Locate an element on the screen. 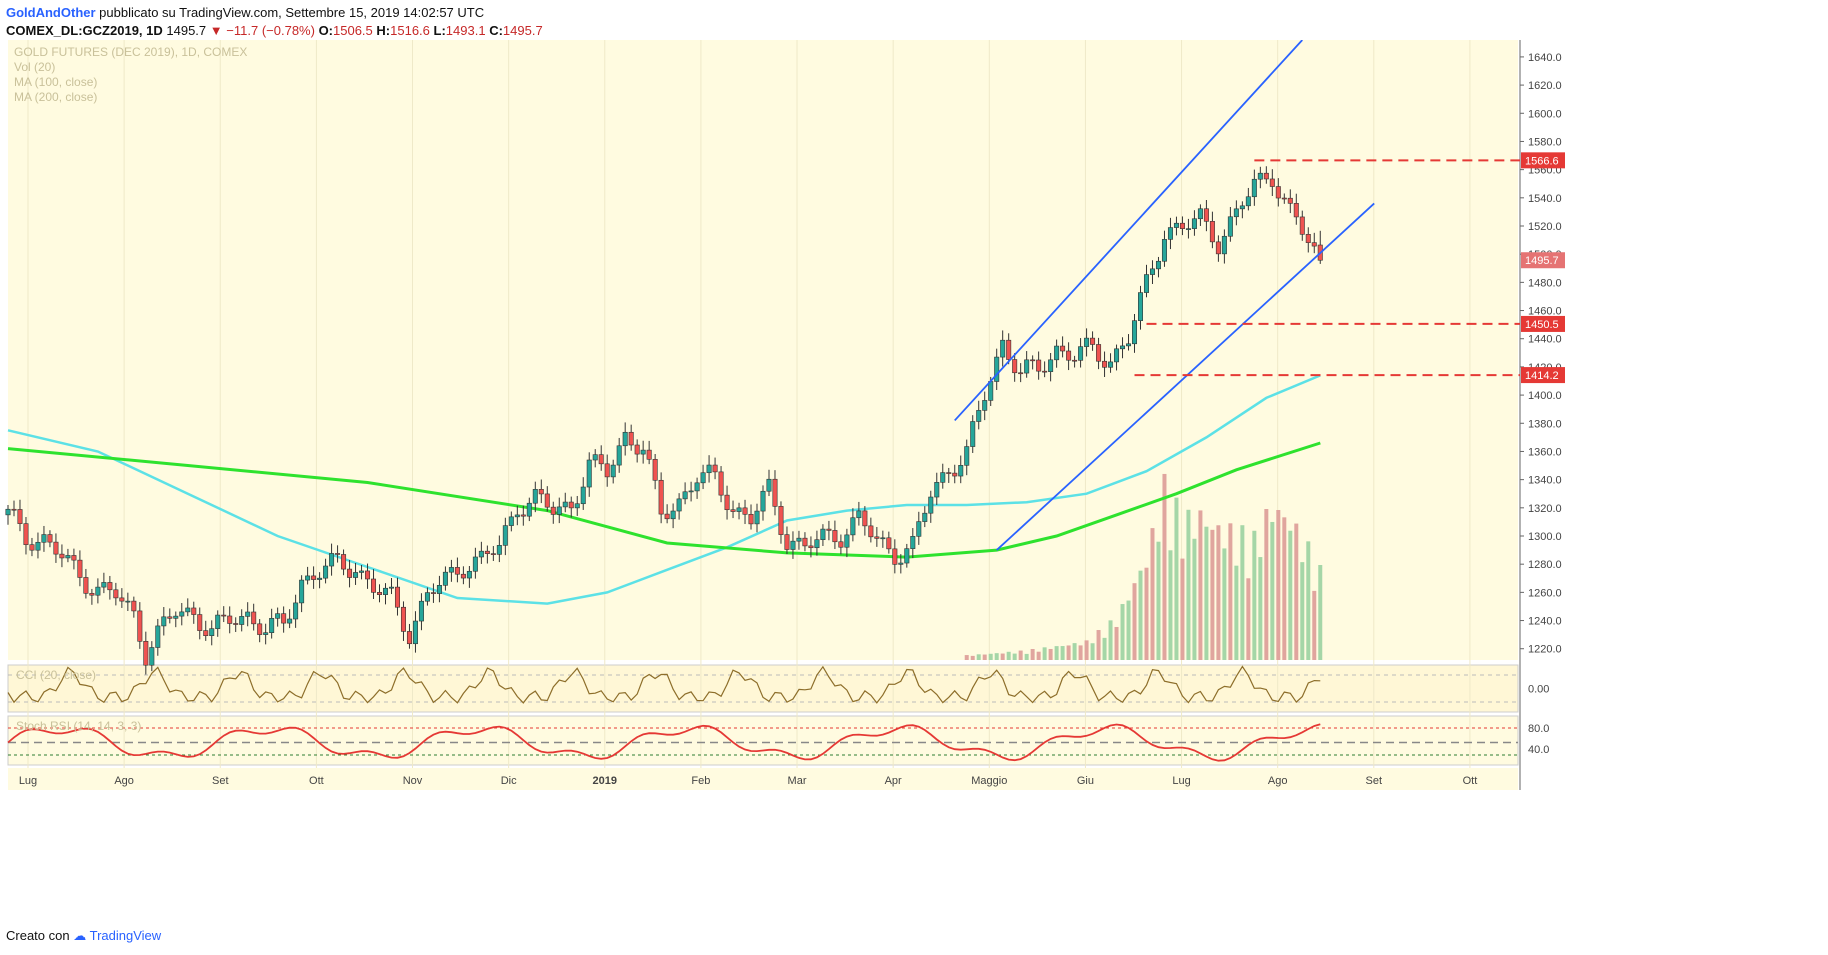 The height and width of the screenshot is (955, 1828). price-tick-label: 1380.0 is located at coordinates (1545, 424).